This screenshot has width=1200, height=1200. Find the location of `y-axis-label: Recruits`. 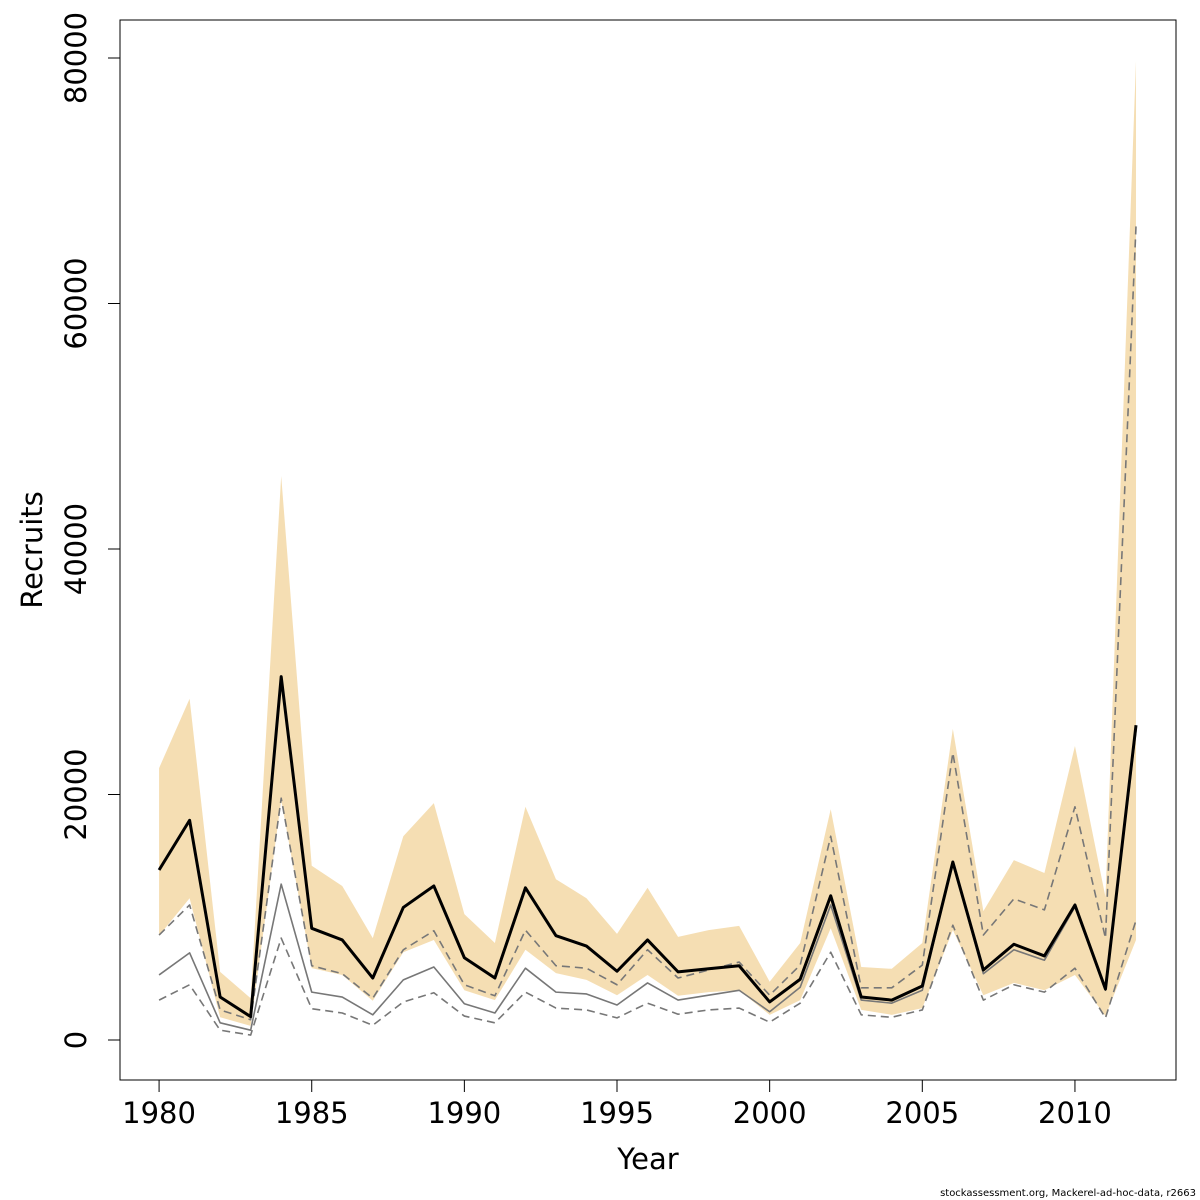

y-axis-label: Recruits is located at coordinates (32, 549).